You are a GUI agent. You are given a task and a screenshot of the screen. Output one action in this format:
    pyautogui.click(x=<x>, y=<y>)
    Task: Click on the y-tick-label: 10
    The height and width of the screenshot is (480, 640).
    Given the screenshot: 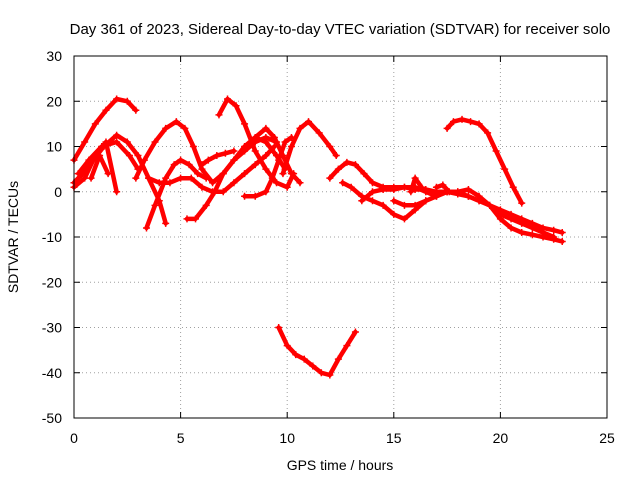 What is the action you would take?
    pyautogui.click(x=54, y=147)
    